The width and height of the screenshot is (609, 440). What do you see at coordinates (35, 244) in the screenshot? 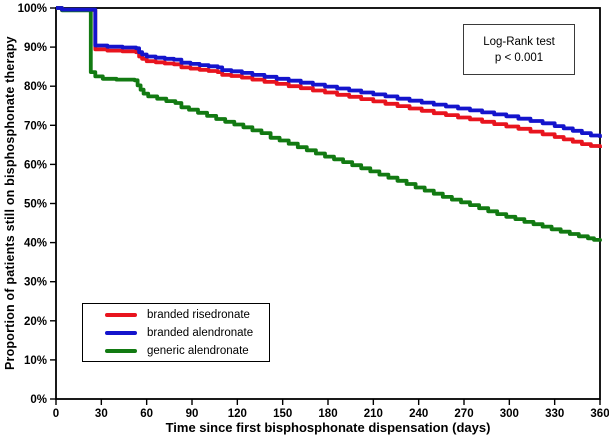
I see `y-tick-label: 40%` at bounding box center [35, 244].